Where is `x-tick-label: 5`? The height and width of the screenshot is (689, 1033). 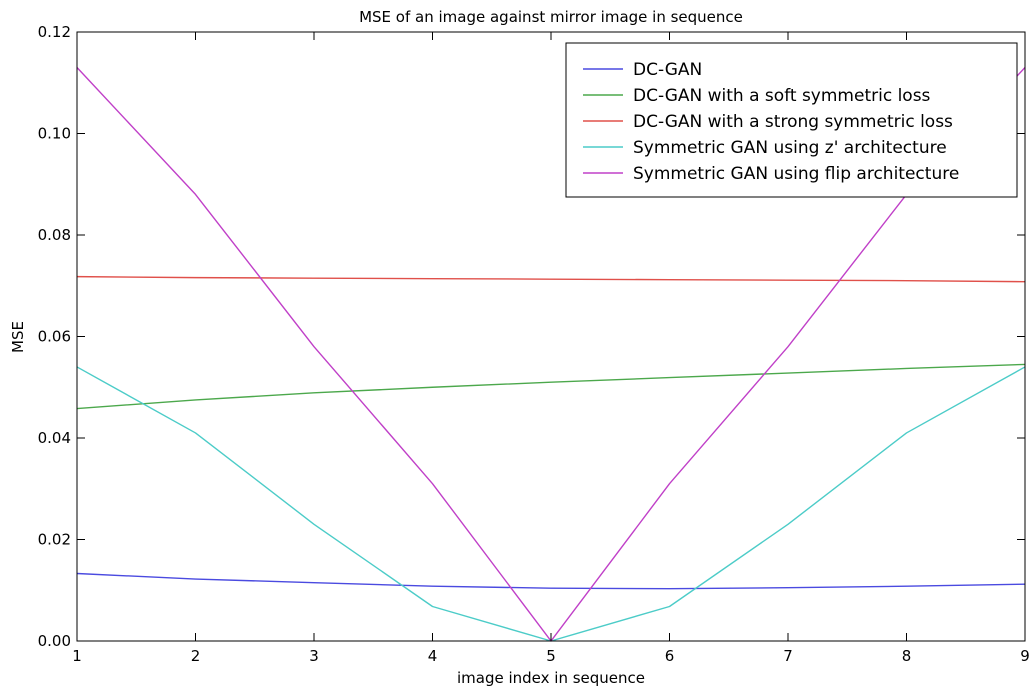 x-tick-label: 5 is located at coordinates (551, 656).